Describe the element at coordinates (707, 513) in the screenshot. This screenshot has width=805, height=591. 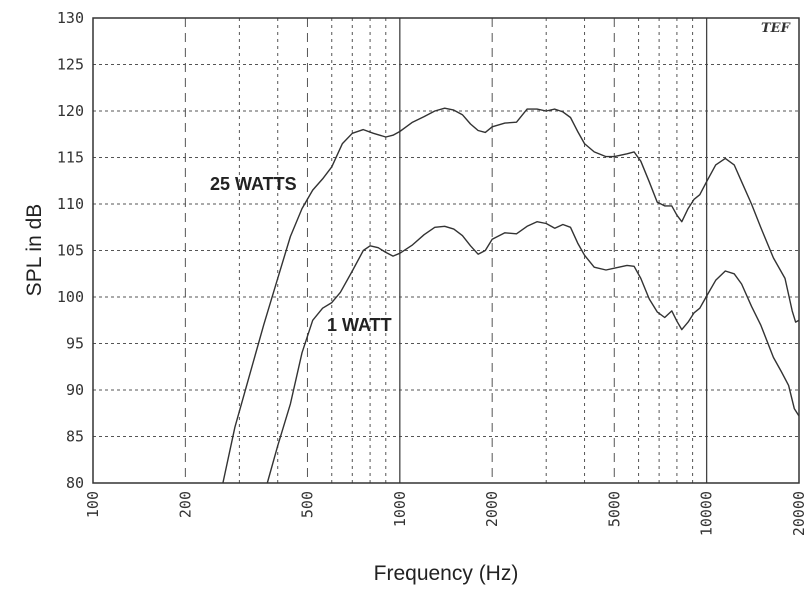
I see `x-tick-label: 10000` at that location.